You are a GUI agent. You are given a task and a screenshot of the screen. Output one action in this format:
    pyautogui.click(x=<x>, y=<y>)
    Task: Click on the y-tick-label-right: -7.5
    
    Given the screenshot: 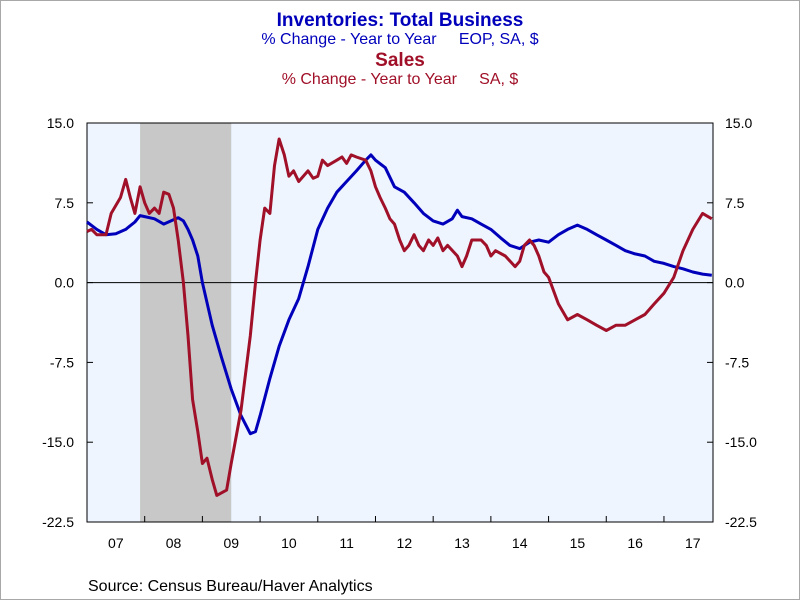 What is the action you would take?
    pyautogui.click(x=737, y=362)
    